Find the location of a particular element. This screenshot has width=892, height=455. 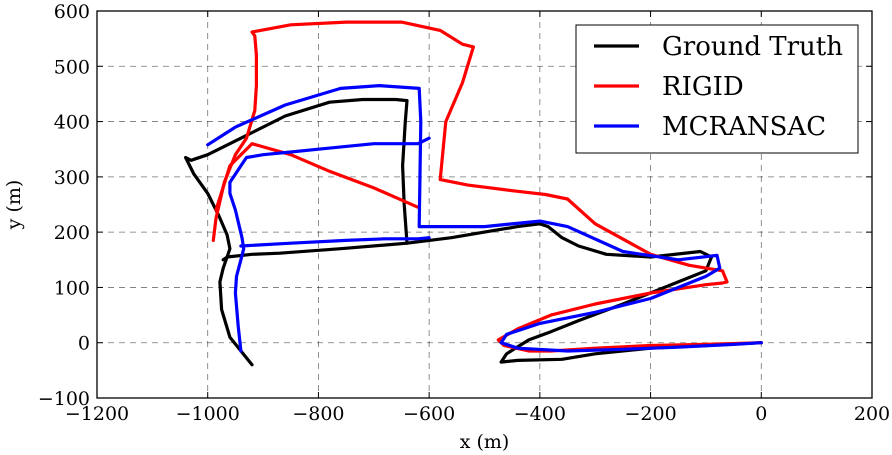

x-tick-label: −1200 is located at coordinates (97, 414).